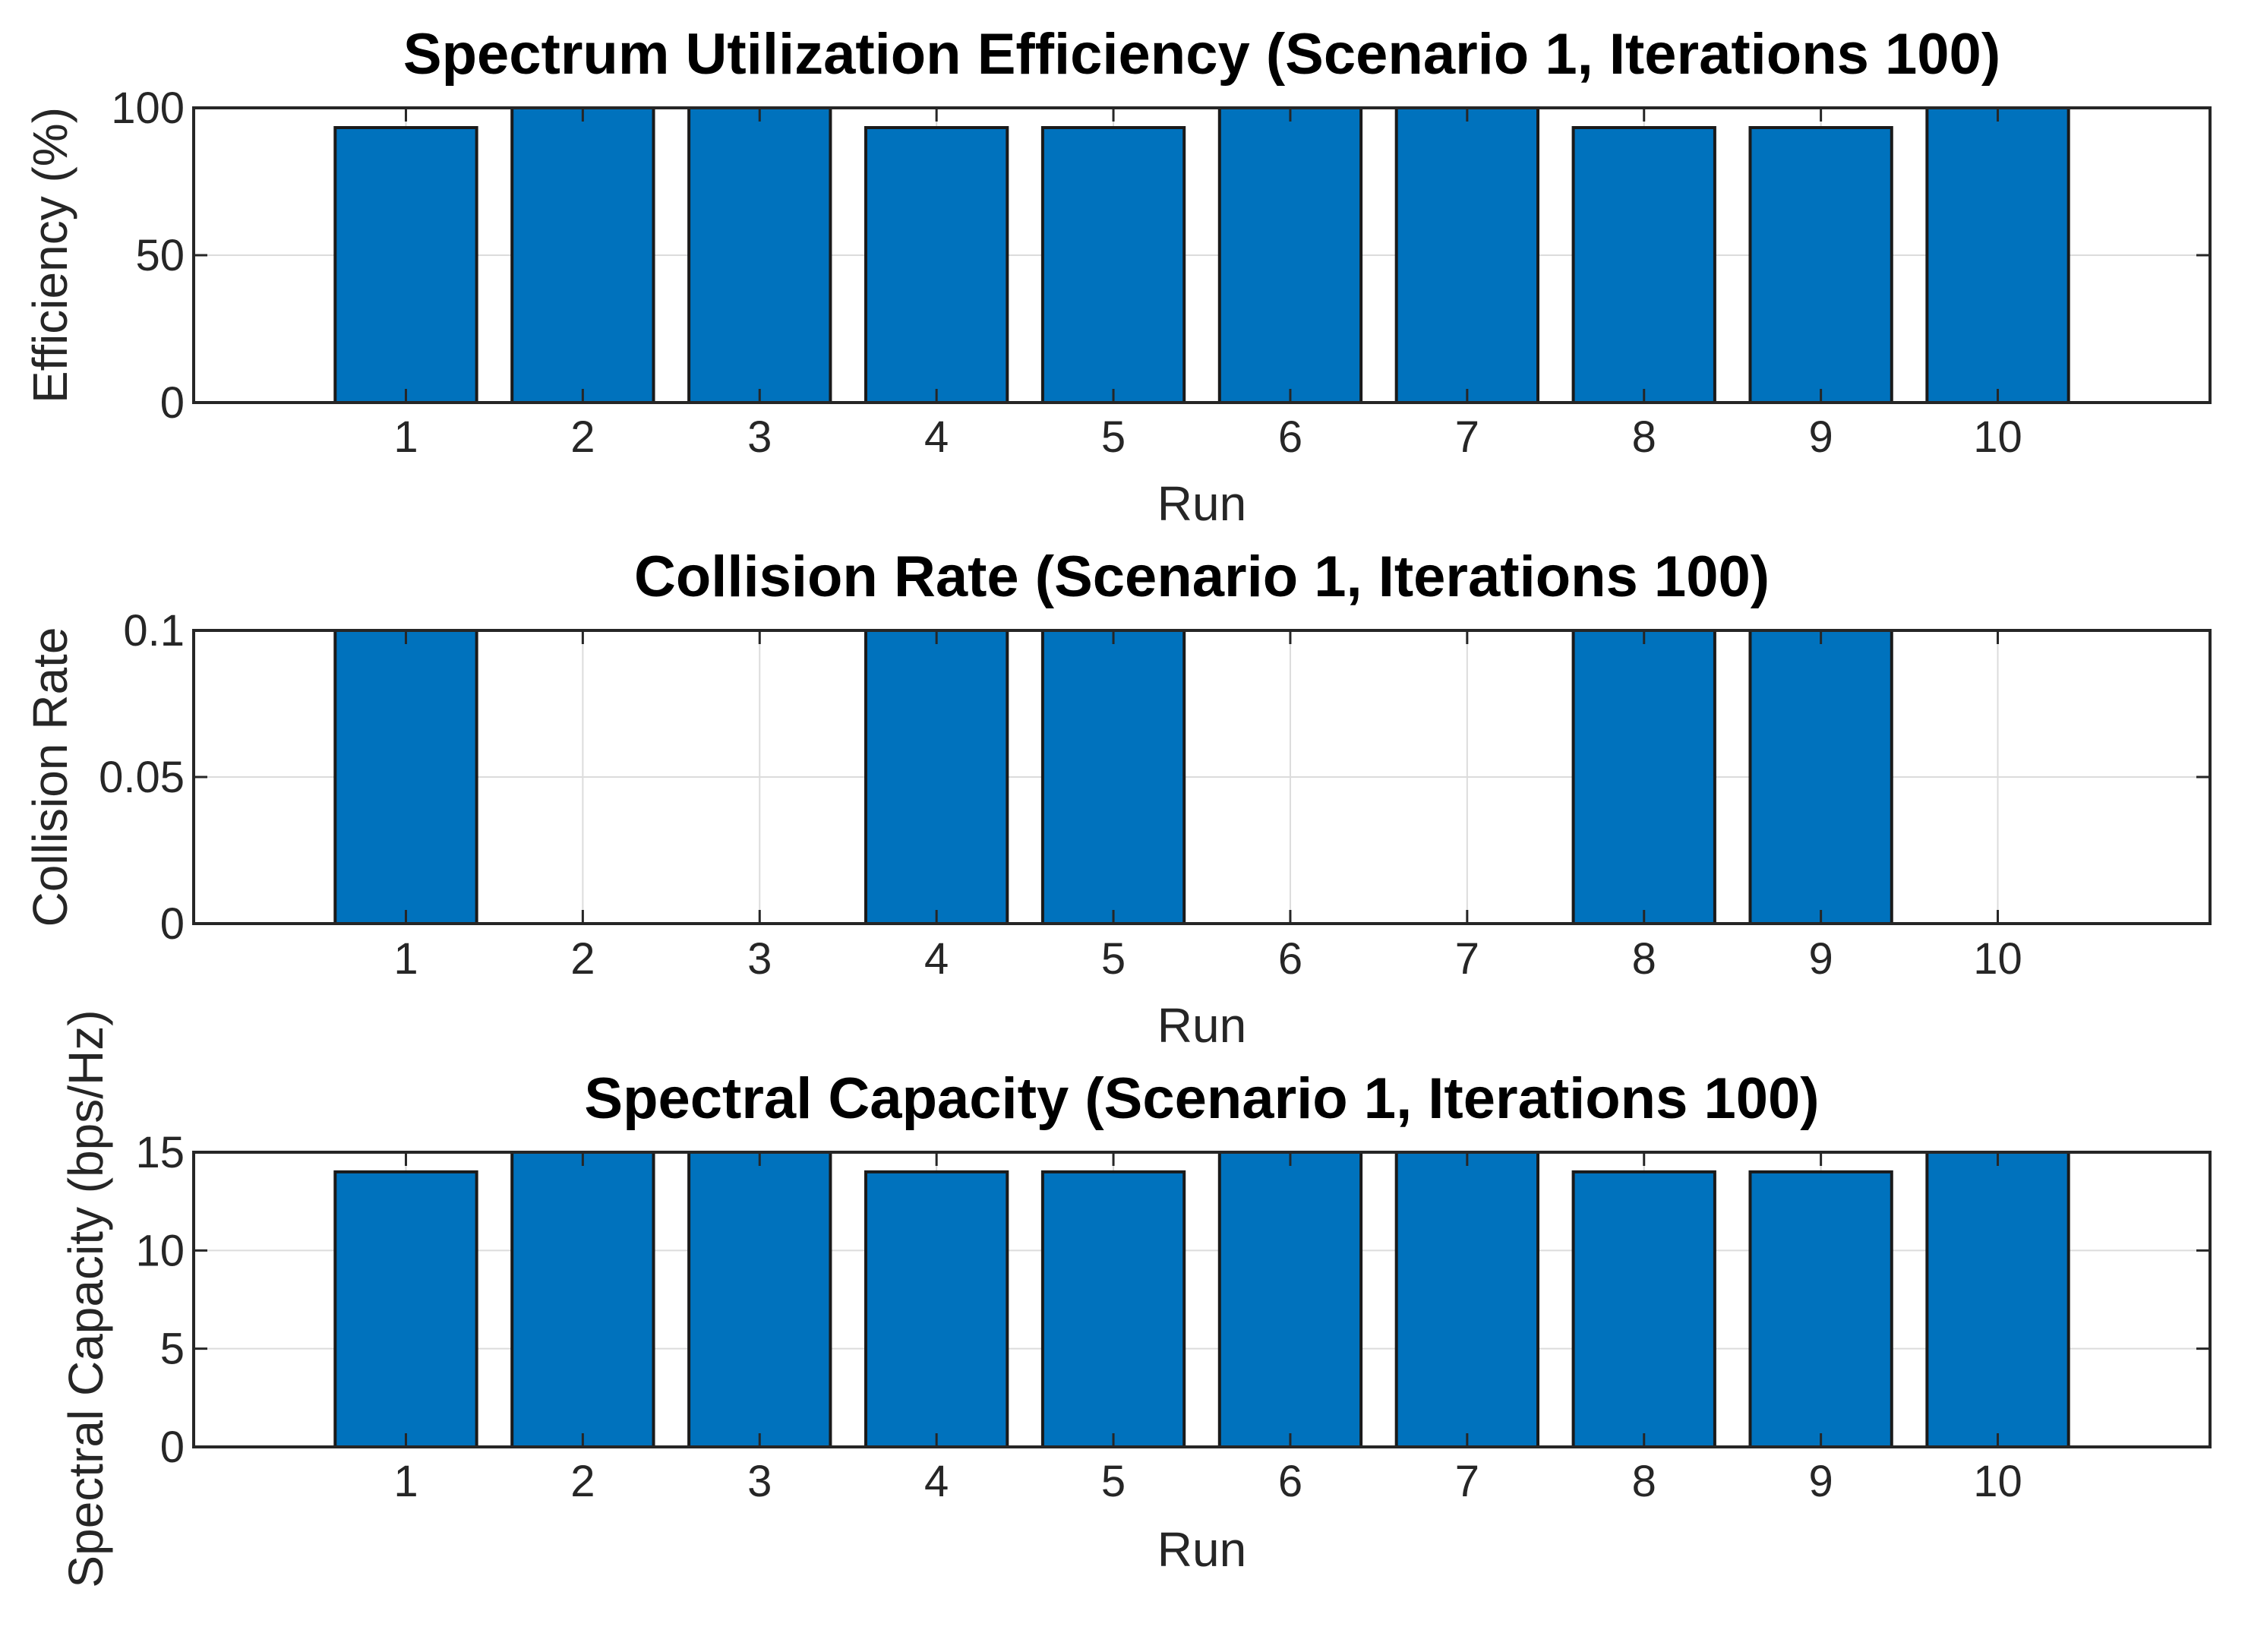 Image resolution: width=2248 pixels, height=1652 pixels. What do you see at coordinates (50, 255) in the screenshot?
I see `y-axis-label: Efficiency (%)` at bounding box center [50, 255].